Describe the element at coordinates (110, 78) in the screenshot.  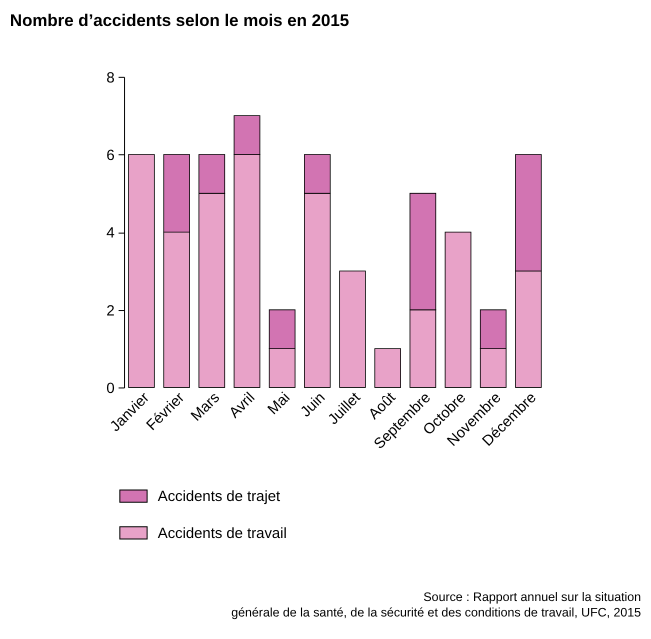
I see `y-tick-label: 8` at that location.